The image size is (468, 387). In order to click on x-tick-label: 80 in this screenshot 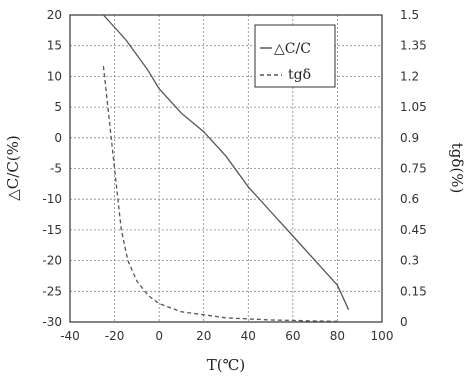, I will do `click(337, 336)`.